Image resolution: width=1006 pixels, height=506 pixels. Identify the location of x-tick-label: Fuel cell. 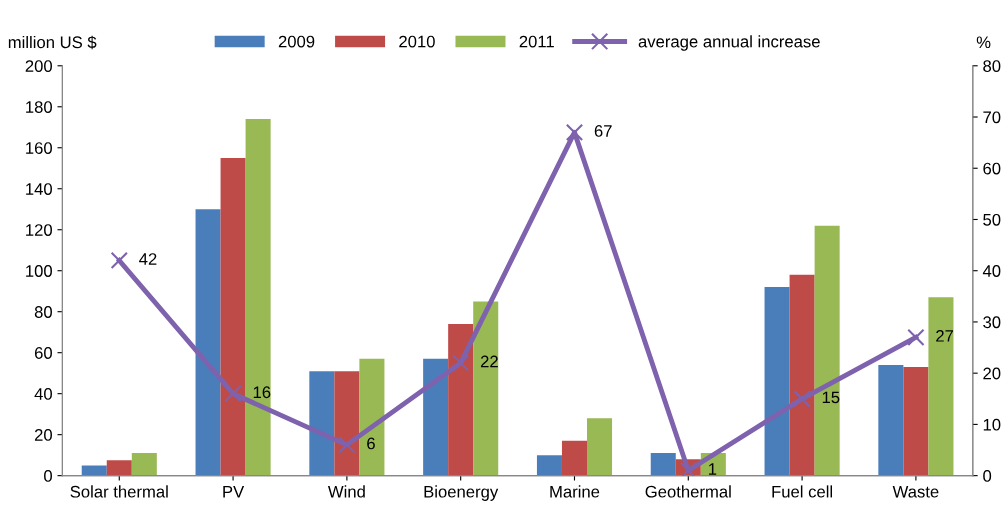
(802, 491).